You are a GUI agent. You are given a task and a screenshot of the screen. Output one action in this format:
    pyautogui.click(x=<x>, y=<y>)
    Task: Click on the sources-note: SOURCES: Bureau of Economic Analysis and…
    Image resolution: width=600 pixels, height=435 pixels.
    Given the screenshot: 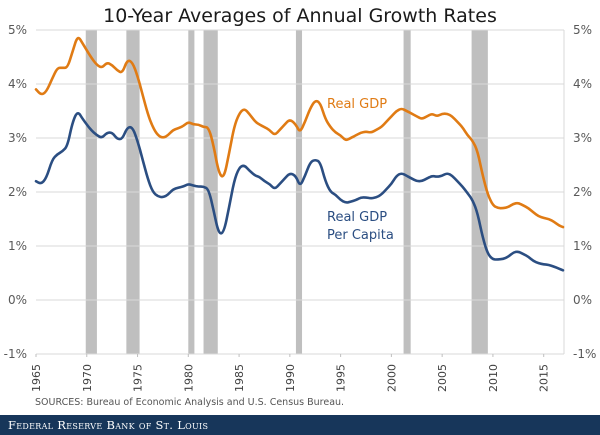 What is the action you would take?
    pyautogui.click(x=190, y=402)
    